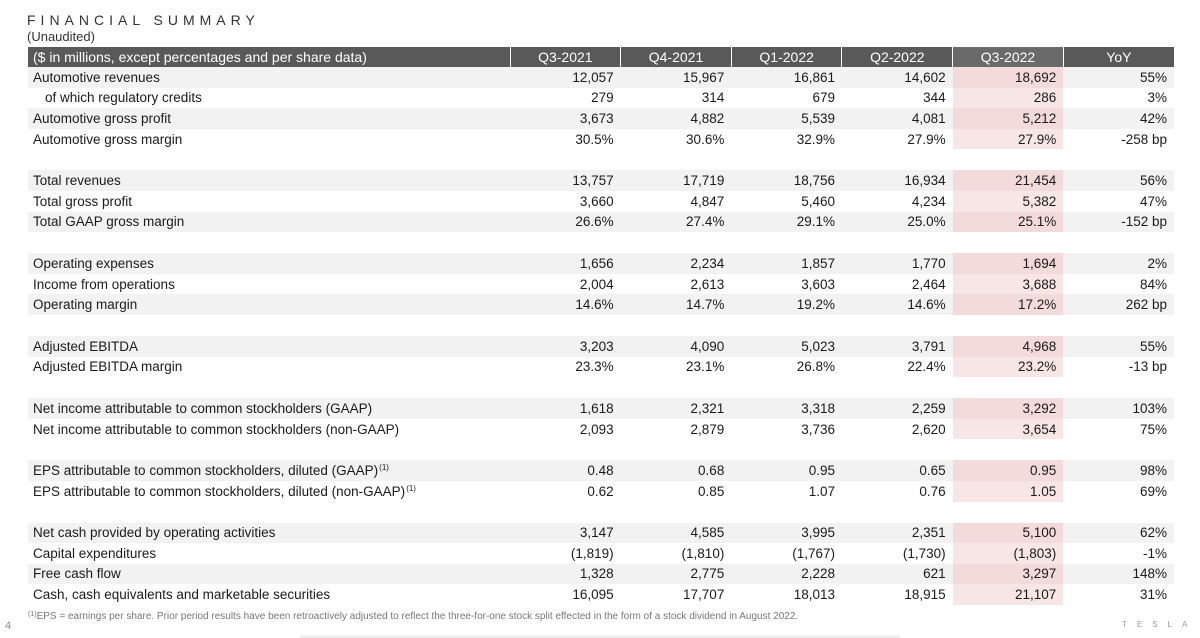 This screenshot has height=638, width=1200. What do you see at coordinates (95, 553) in the screenshot?
I see `row-label-text: Capital expenditures` at bounding box center [95, 553].